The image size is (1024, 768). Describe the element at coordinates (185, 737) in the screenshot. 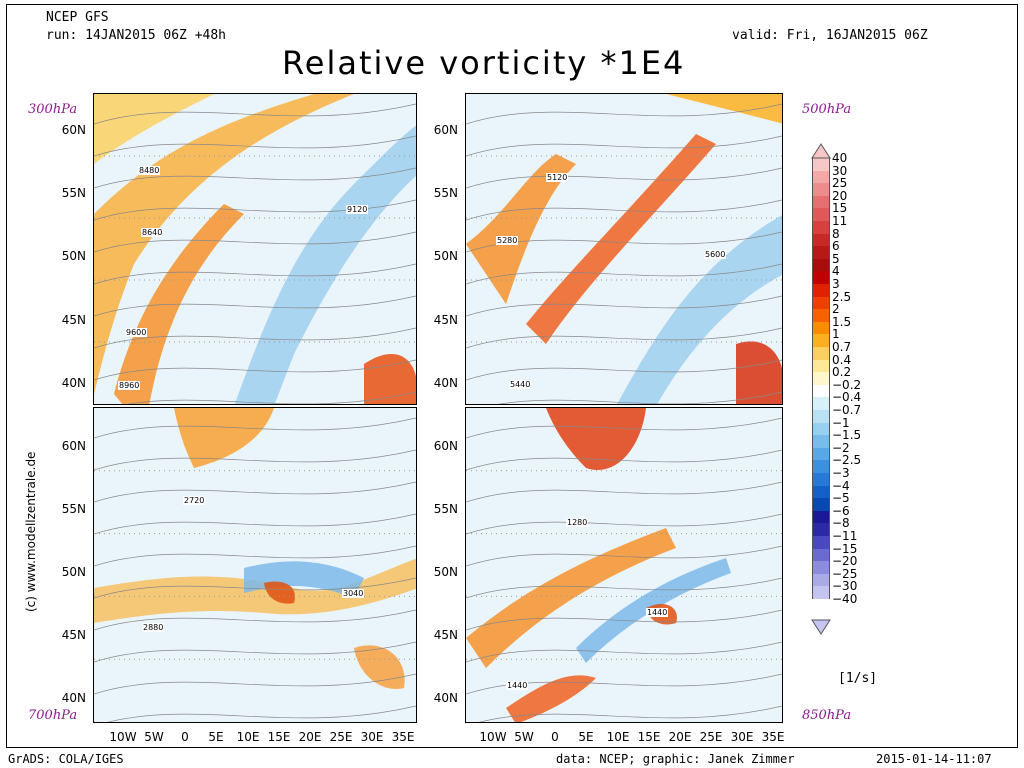

I see `lon-label: 0` at that location.